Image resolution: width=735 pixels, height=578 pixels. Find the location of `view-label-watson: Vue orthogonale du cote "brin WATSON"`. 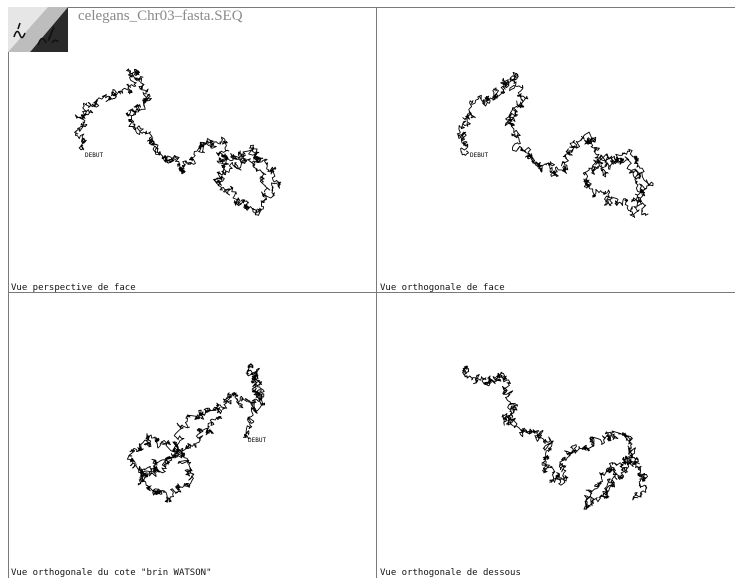

view-label-watson: Vue orthogonale du cote "brin WATSON" is located at coordinates (111, 573).